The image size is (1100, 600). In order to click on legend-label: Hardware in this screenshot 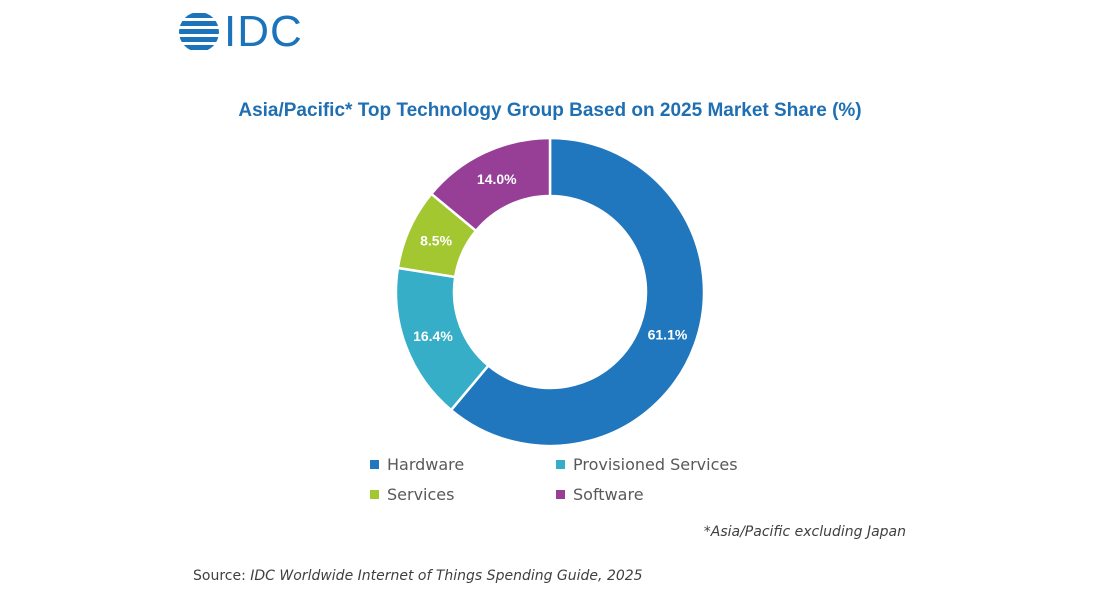, I will do `click(426, 464)`.